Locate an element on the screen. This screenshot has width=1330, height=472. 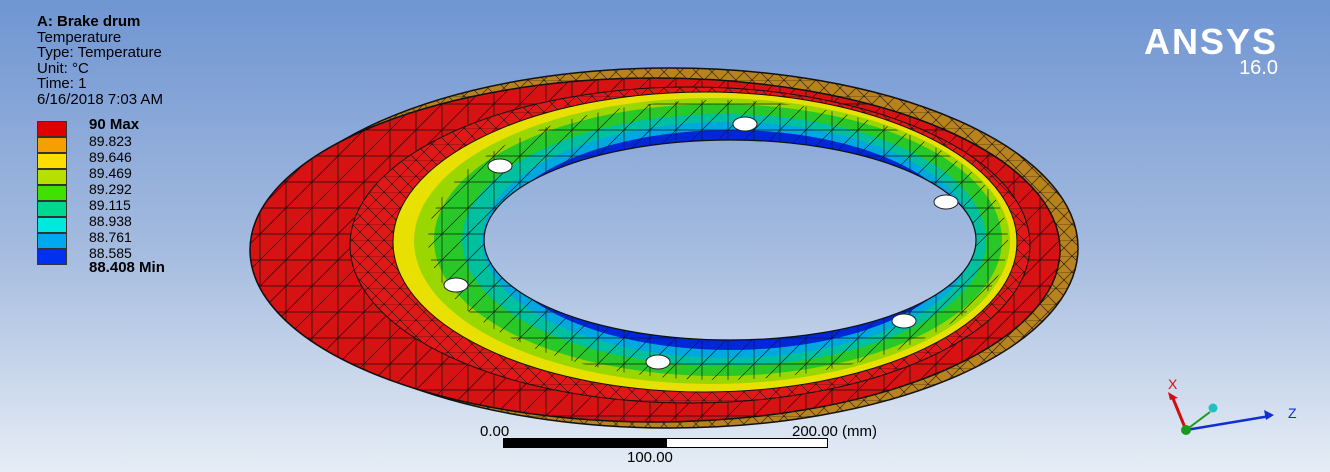
triad-z-label: Z is located at coordinates (1292, 413).